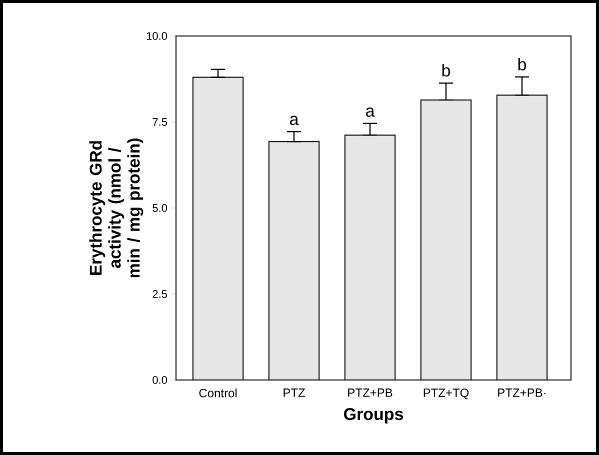  Describe the element at coordinates (160, 380) in the screenshot. I see `y-tick-label: 0.0` at that location.